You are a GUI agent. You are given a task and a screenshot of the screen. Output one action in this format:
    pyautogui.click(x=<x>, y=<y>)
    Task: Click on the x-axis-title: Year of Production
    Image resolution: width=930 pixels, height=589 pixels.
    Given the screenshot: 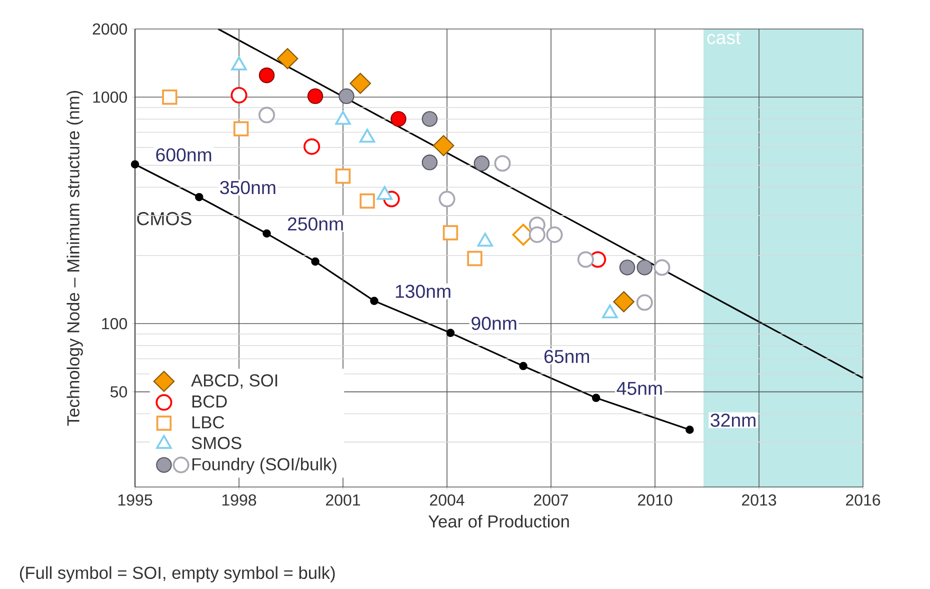 What is the action you would take?
    pyautogui.click(x=498, y=521)
    